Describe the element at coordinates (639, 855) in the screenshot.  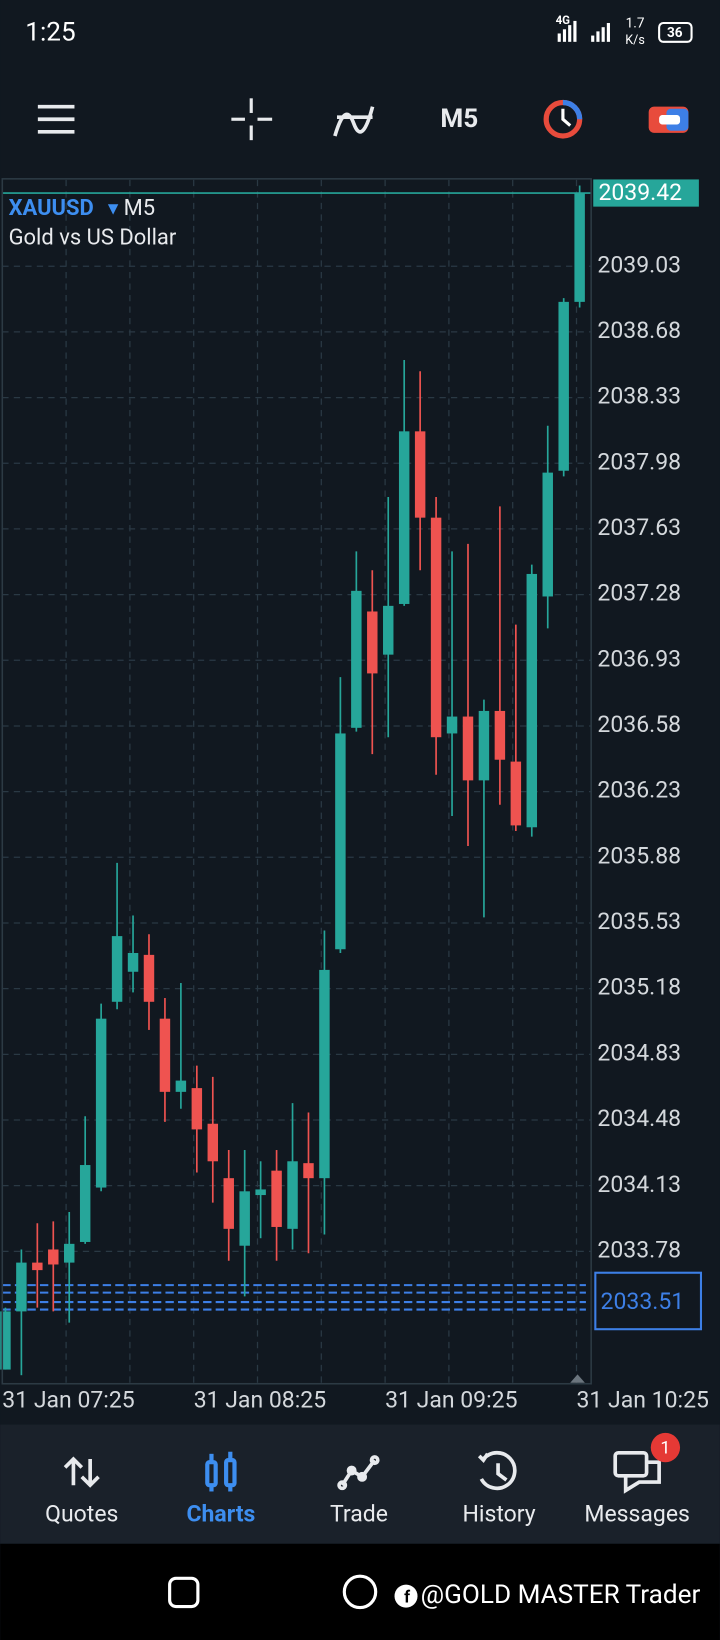
I see `y-tick-label: 2035.88` at that location.